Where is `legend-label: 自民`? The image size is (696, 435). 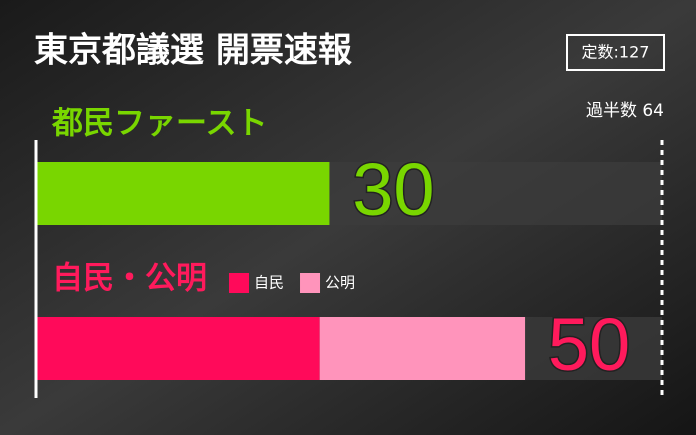
legend-label: 自民 is located at coordinates (269, 283).